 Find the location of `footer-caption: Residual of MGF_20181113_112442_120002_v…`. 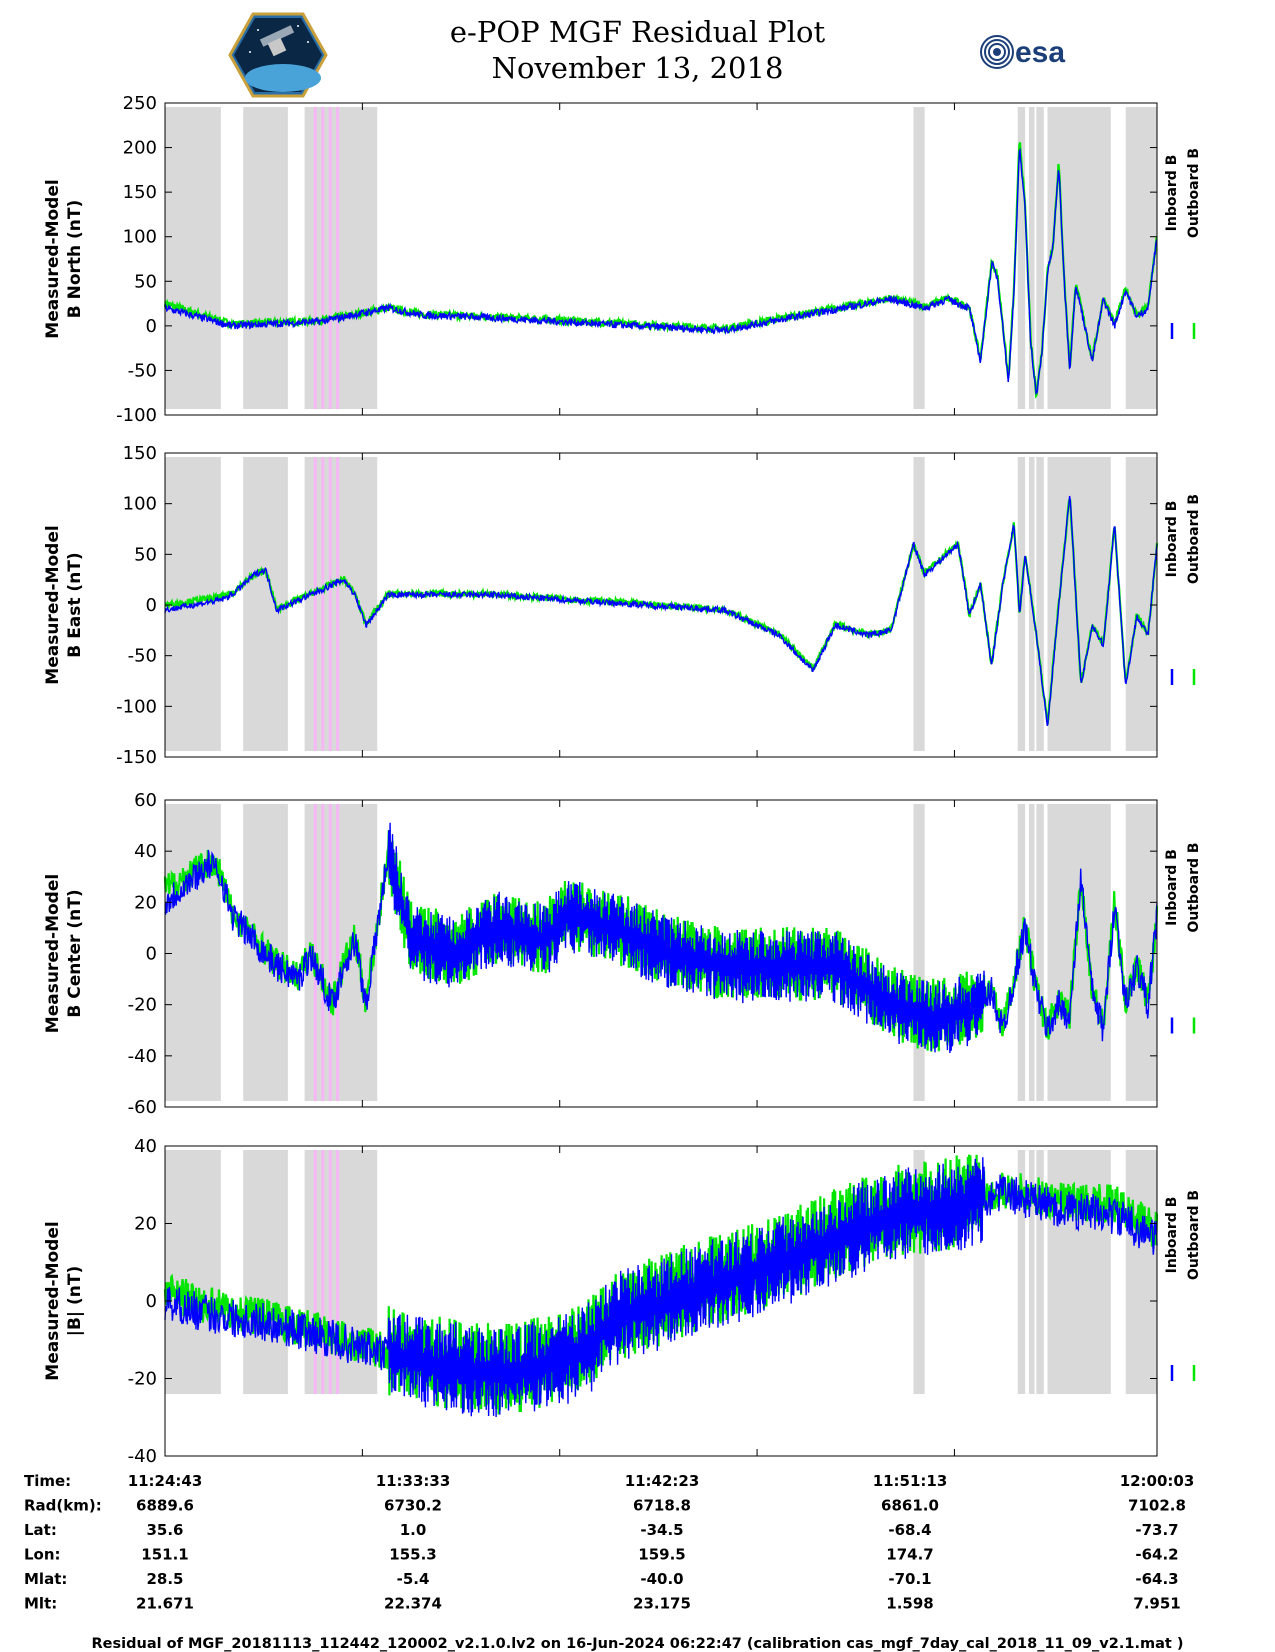

footer-caption: Residual of MGF_20181113_112442_120002_v… is located at coordinates (637, 1644).